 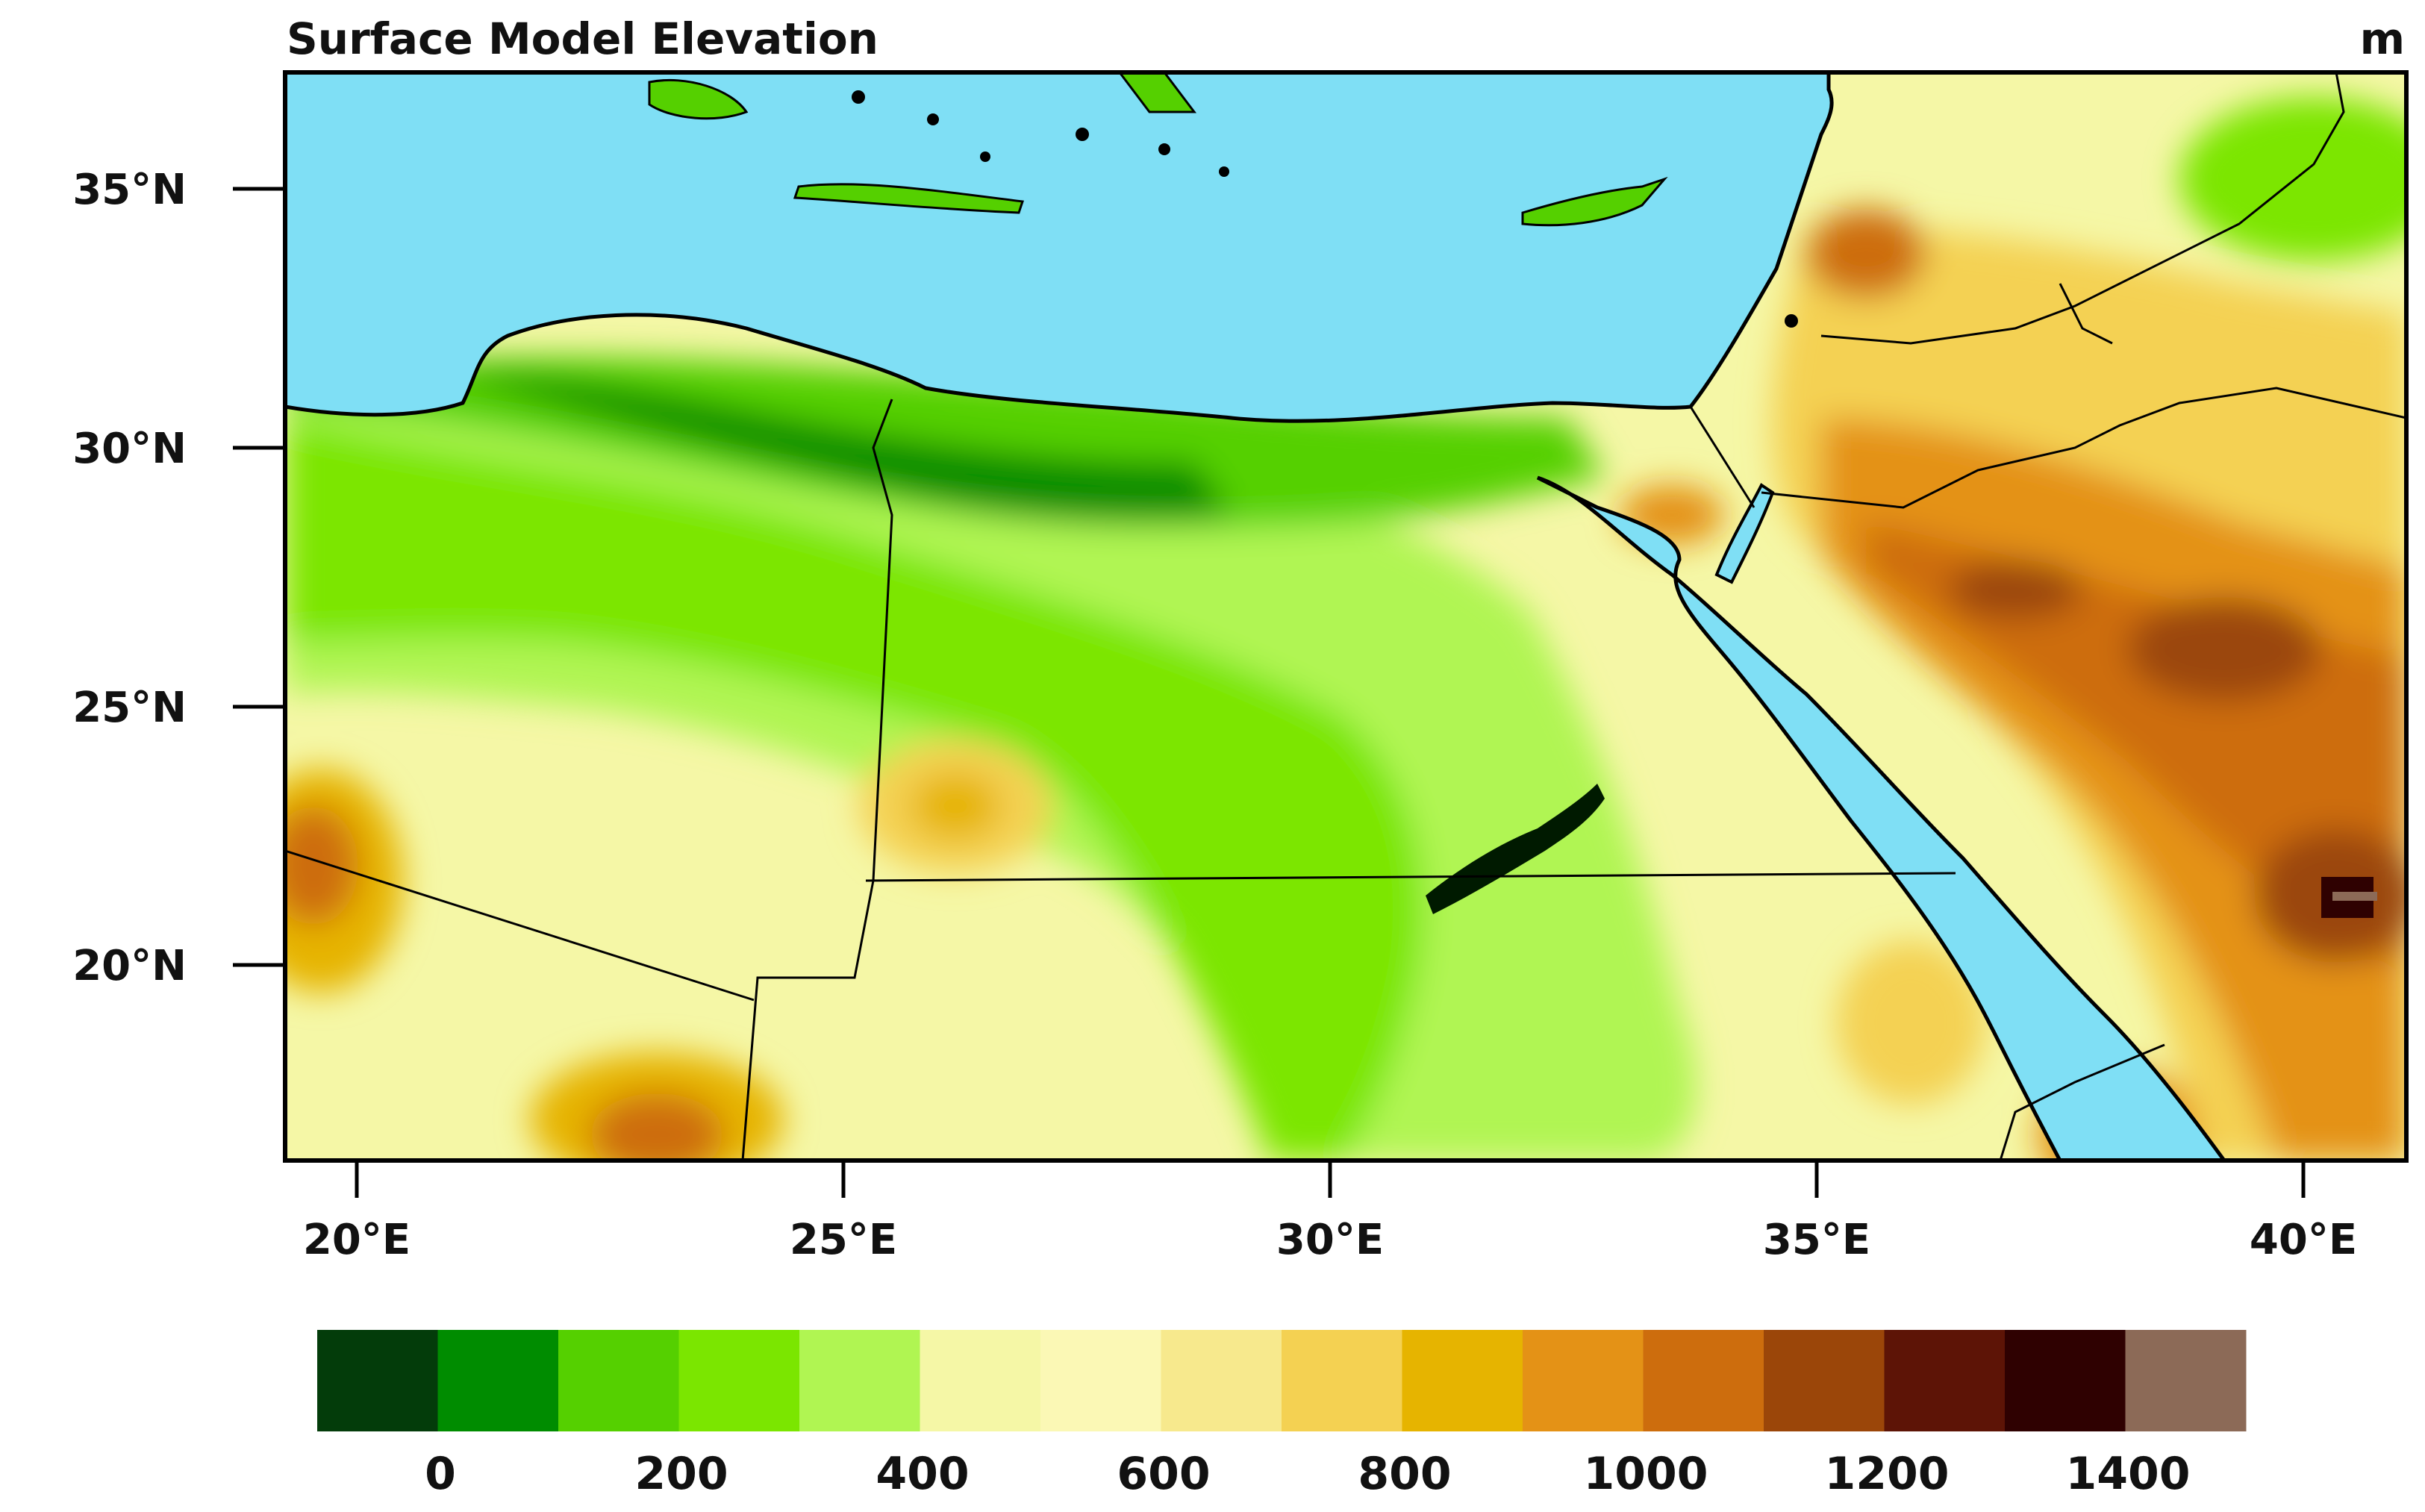 What do you see at coordinates (1515, 849) in the screenshot?
I see `lake-nasser` at bounding box center [1515, 849].